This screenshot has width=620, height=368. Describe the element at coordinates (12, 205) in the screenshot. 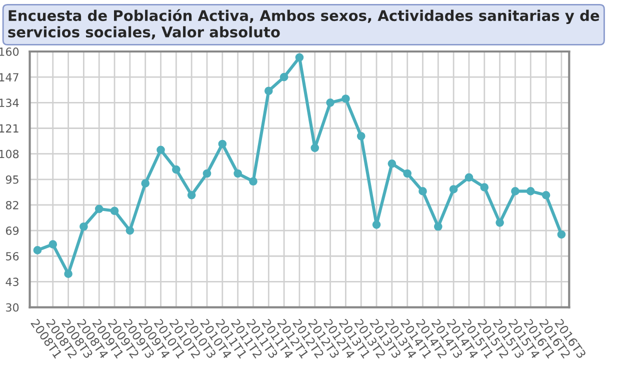

I see `y-tick-label: 82` at that location.